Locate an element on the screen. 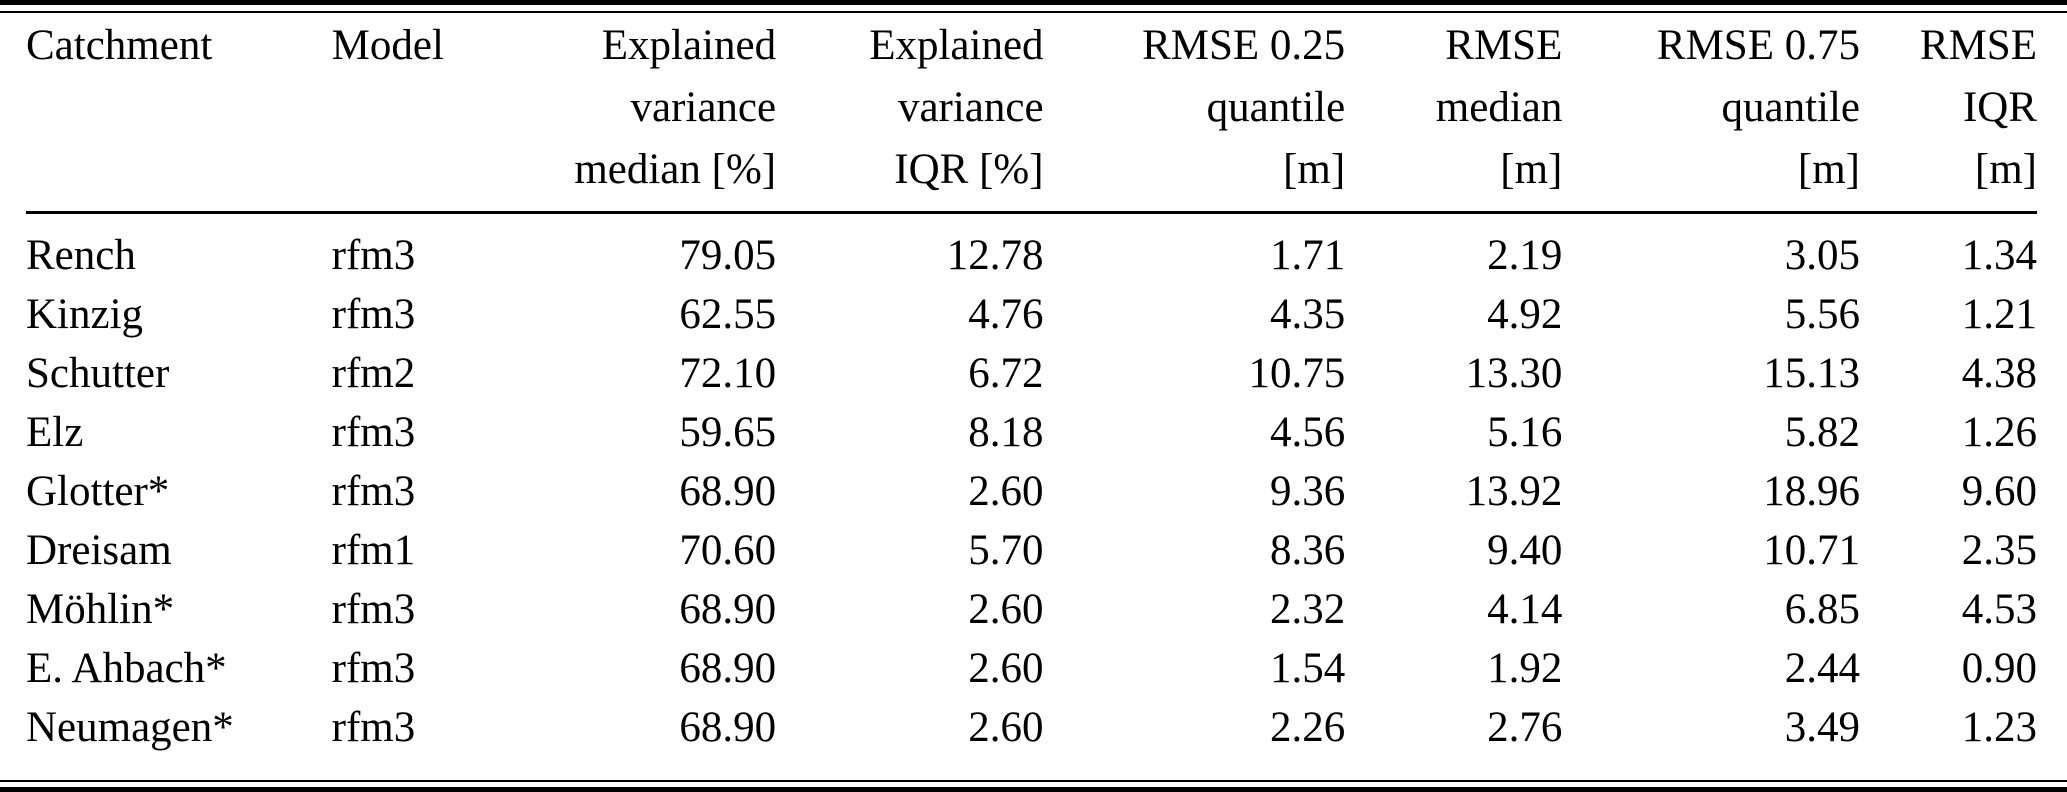 This screenshot has height=792, width=2067. cell-rmse-iqr: 0.90 is located at coordinates (1999, 668).